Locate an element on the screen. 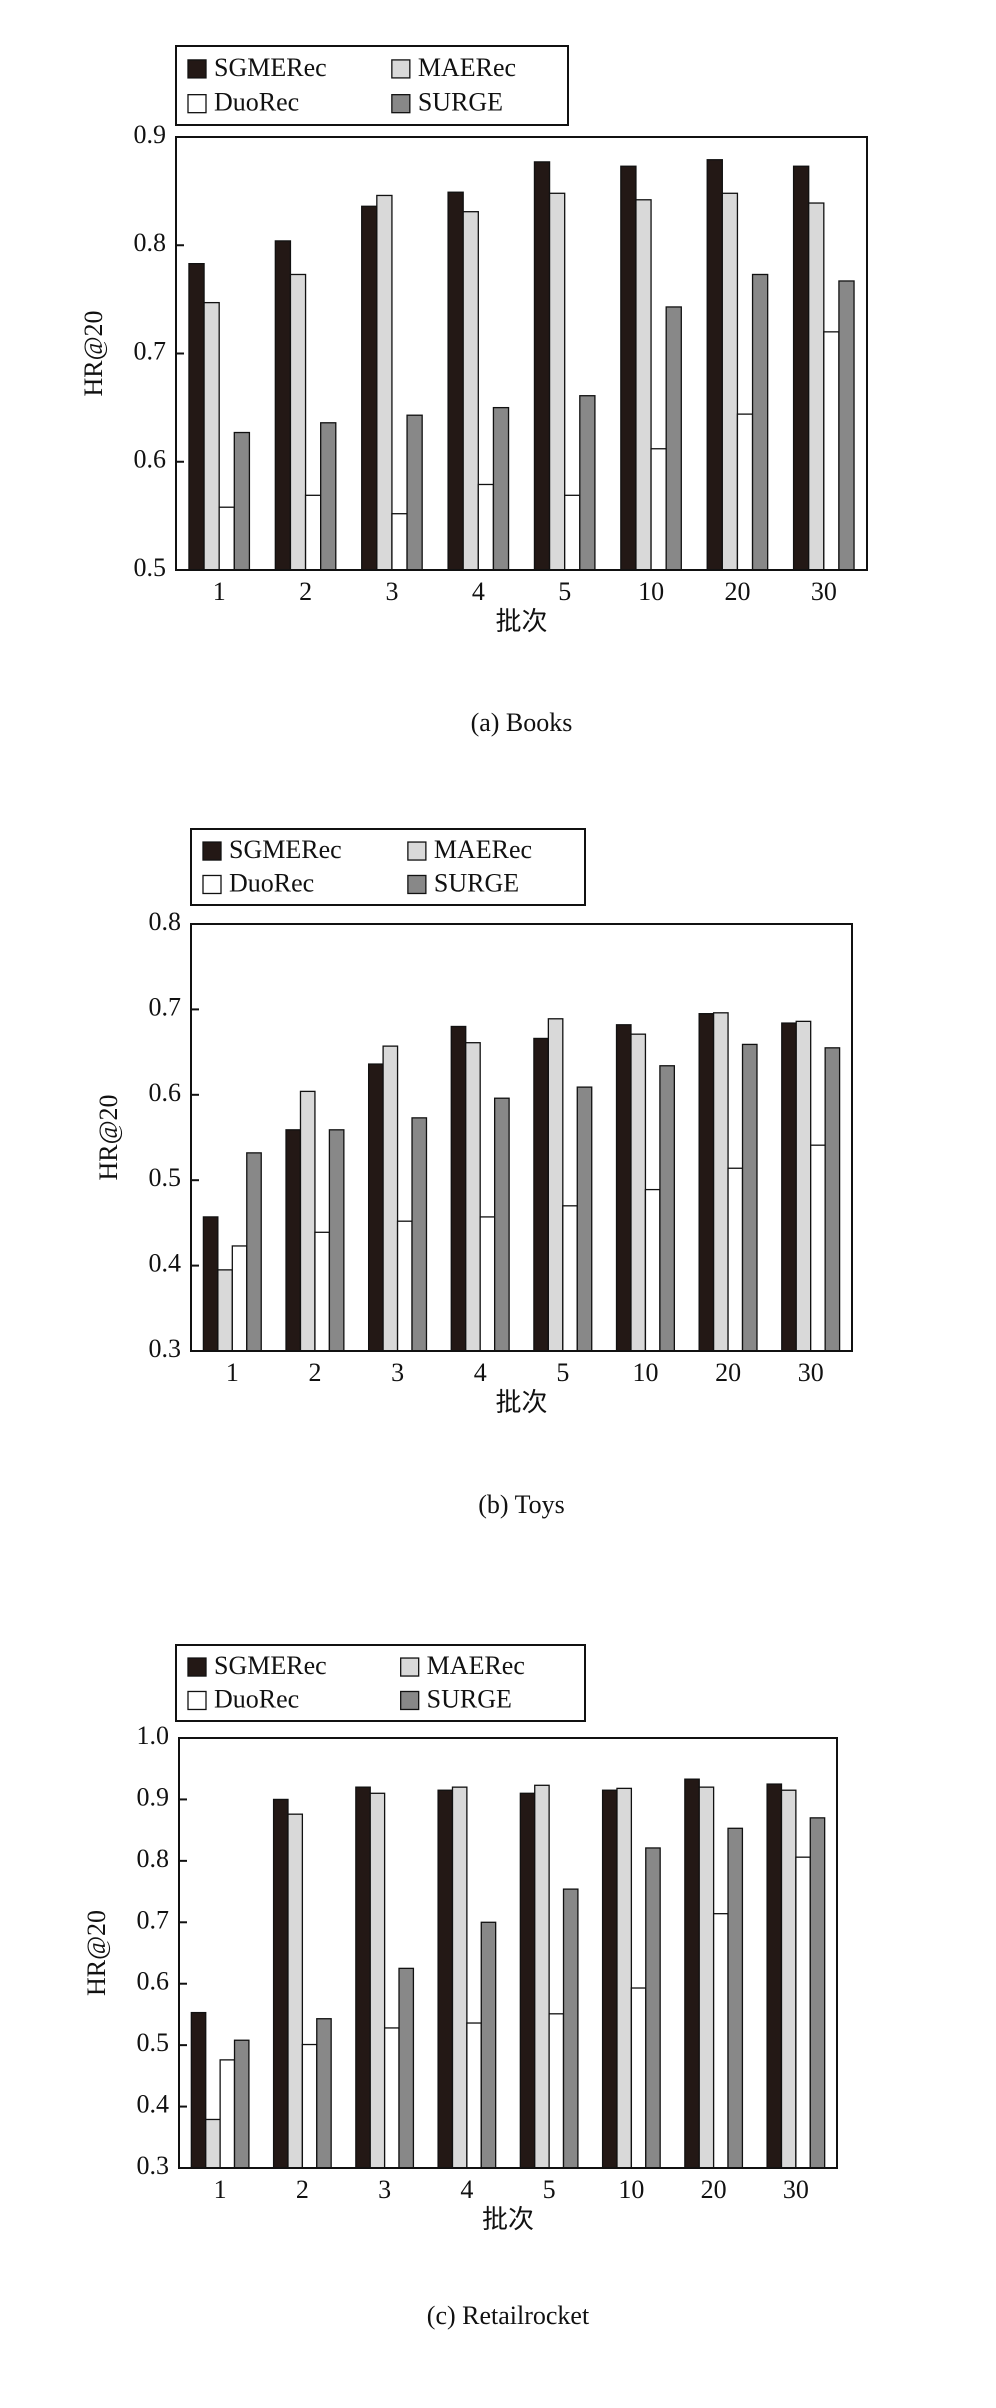 Image resolution: width=996 pixels, height=2408 pixels. caption: (a) Books is located at coordinates (522, 722).